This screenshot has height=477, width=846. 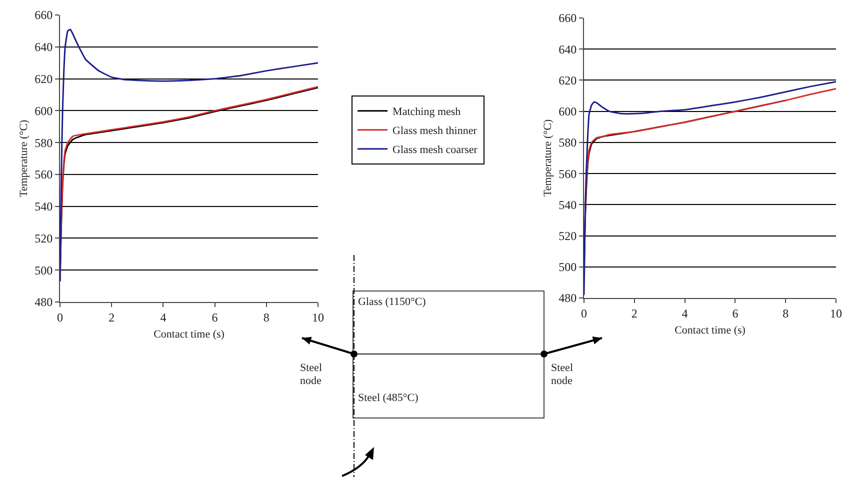 What do you see at coordinates (435, 131) in the screenshot?
I see `legend-label: Glass mesh thinner` at bounding box center [435, 131].